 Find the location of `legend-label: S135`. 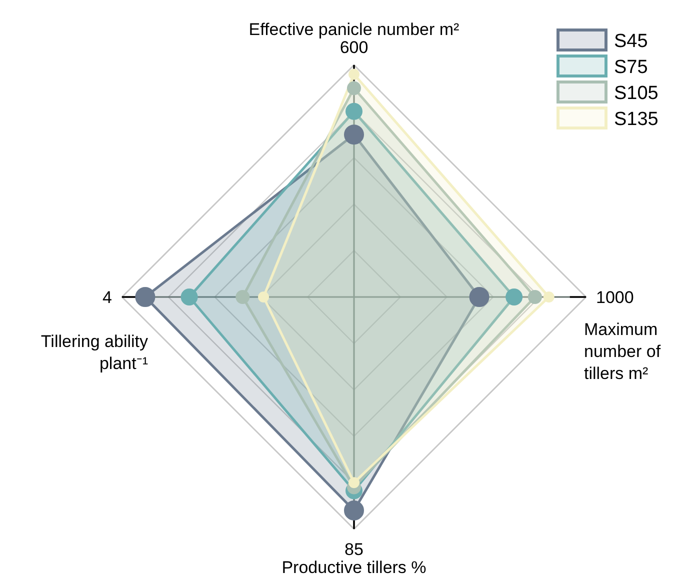

legend-label: S135 is located at coordinates (636, 119).